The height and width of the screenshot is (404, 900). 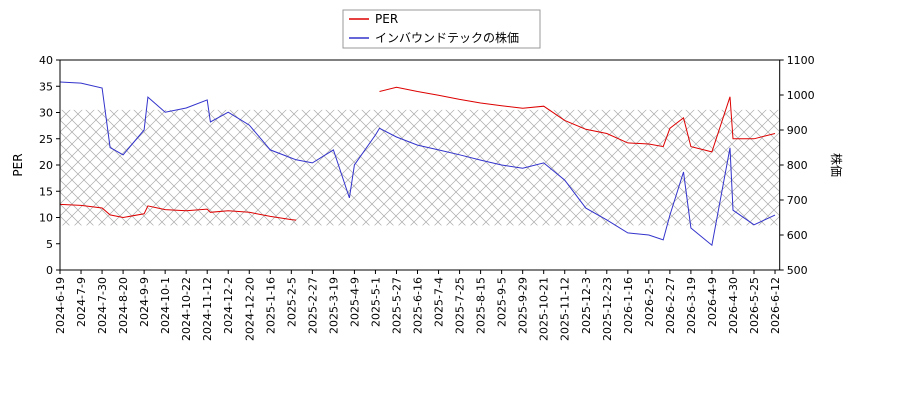 I want to click on x-tick-label: 2024-9-9, so click(x=144, y=302).